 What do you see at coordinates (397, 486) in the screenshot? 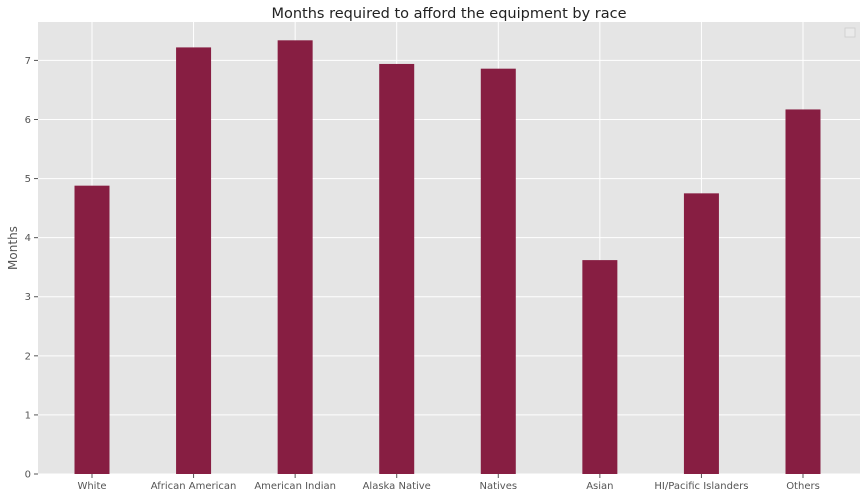
I see `x-tick-label: Alaska Native` at bounding box center [397, 486].